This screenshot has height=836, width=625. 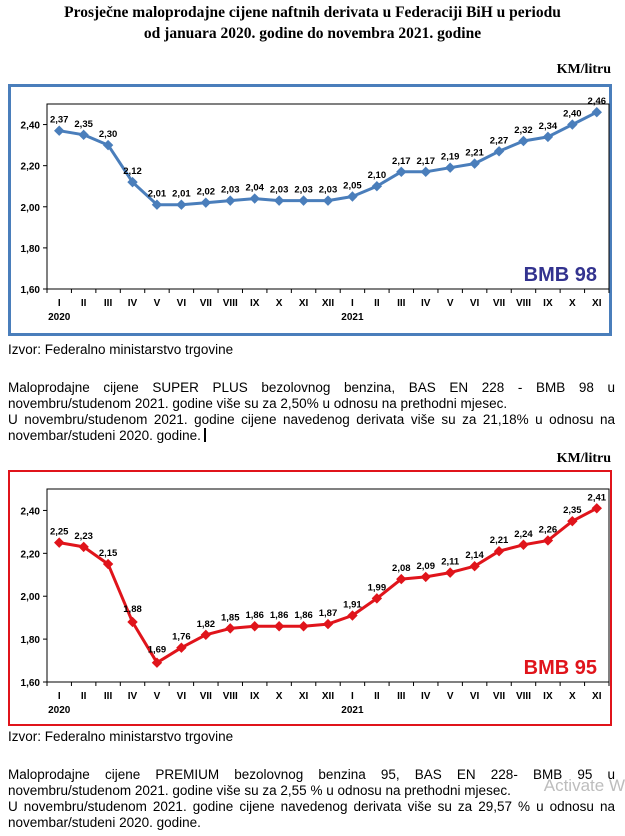 What do you see at coordinates (560, 275) in the screenshot?
I see `series-label-bmb98: BMB 98` at bounding box center [560, 275].